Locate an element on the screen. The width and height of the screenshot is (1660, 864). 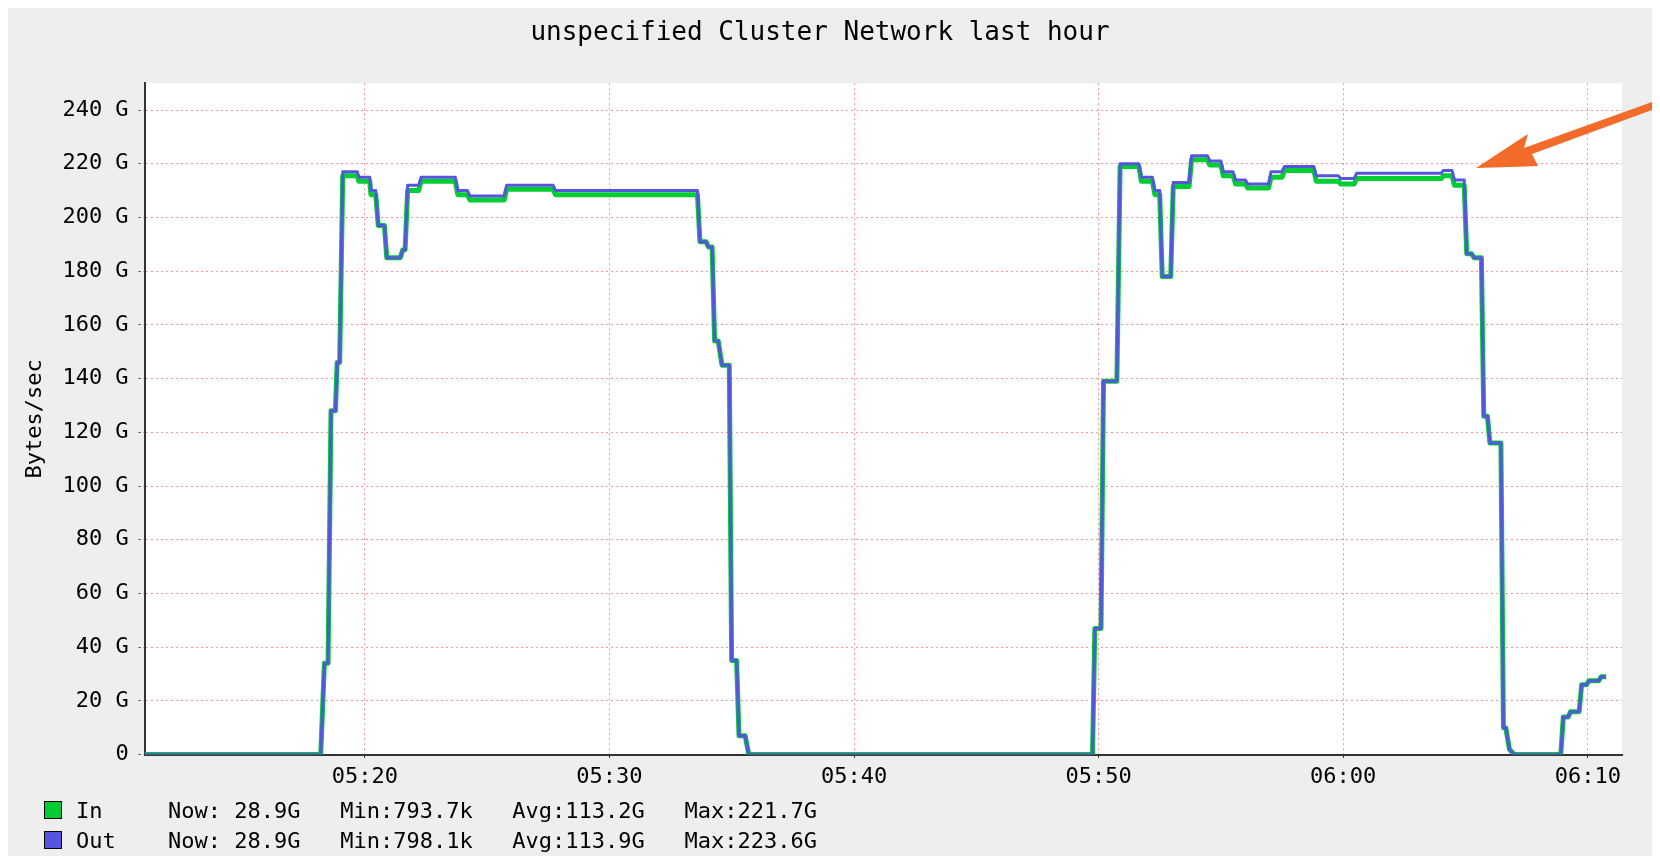
x-tick-label: 06:00 is located at coordinates (1343, 775).